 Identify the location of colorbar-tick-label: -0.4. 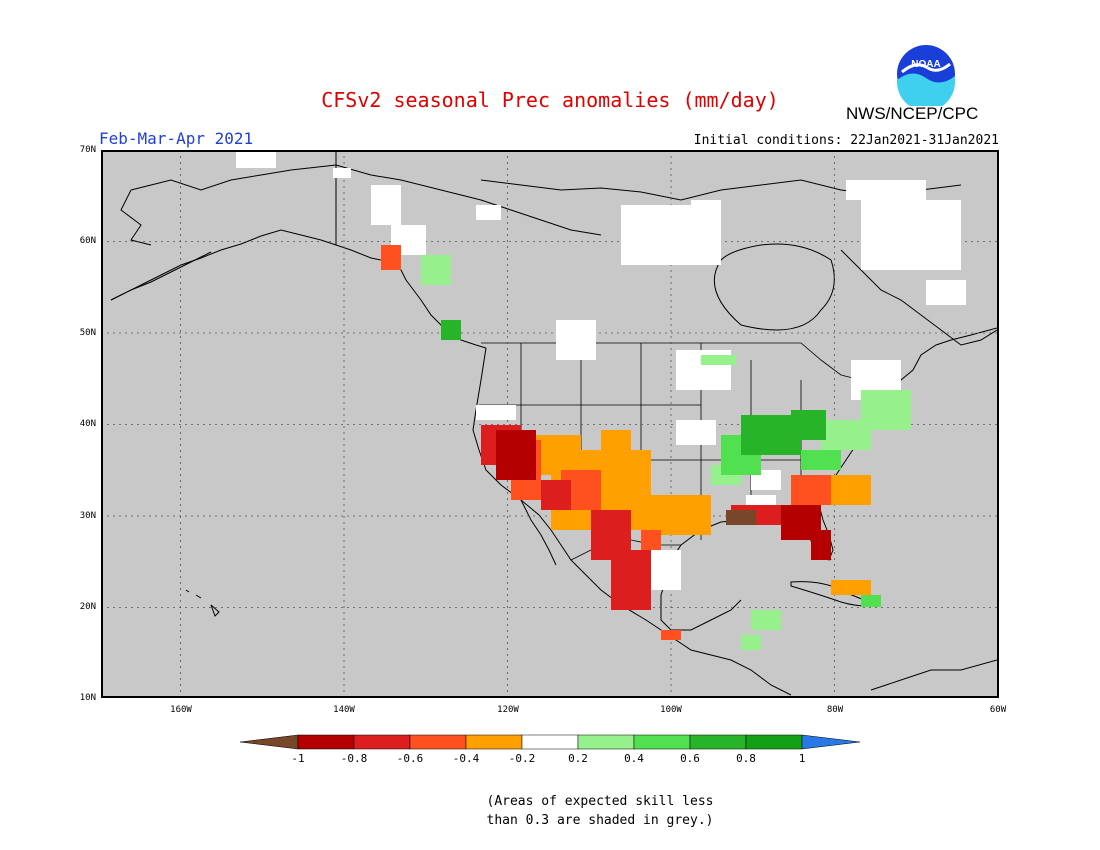
(466, 758).